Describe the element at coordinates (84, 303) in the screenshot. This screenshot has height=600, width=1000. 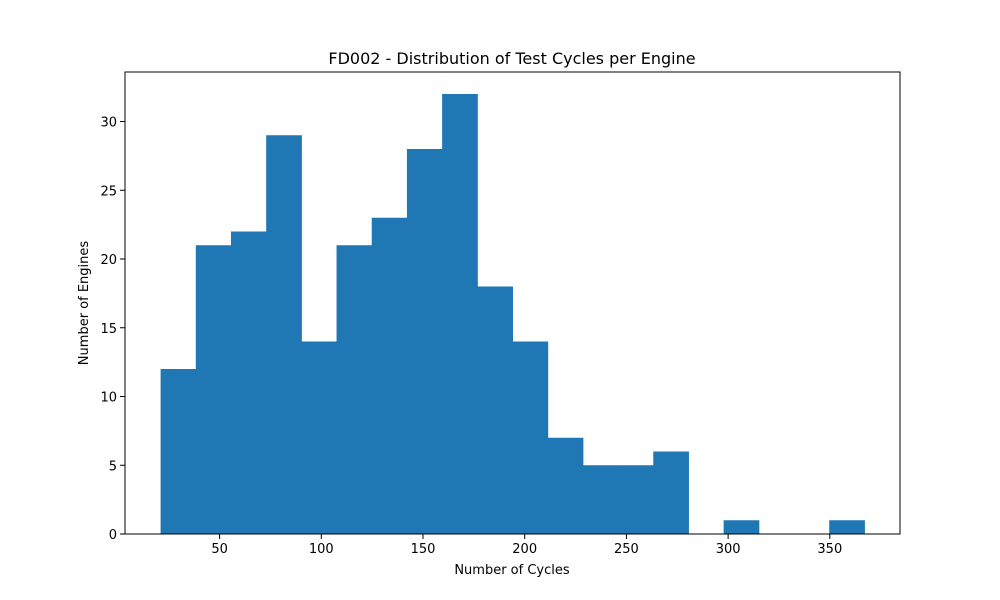
I see `y-axis-label: Number of Engines` at that location.